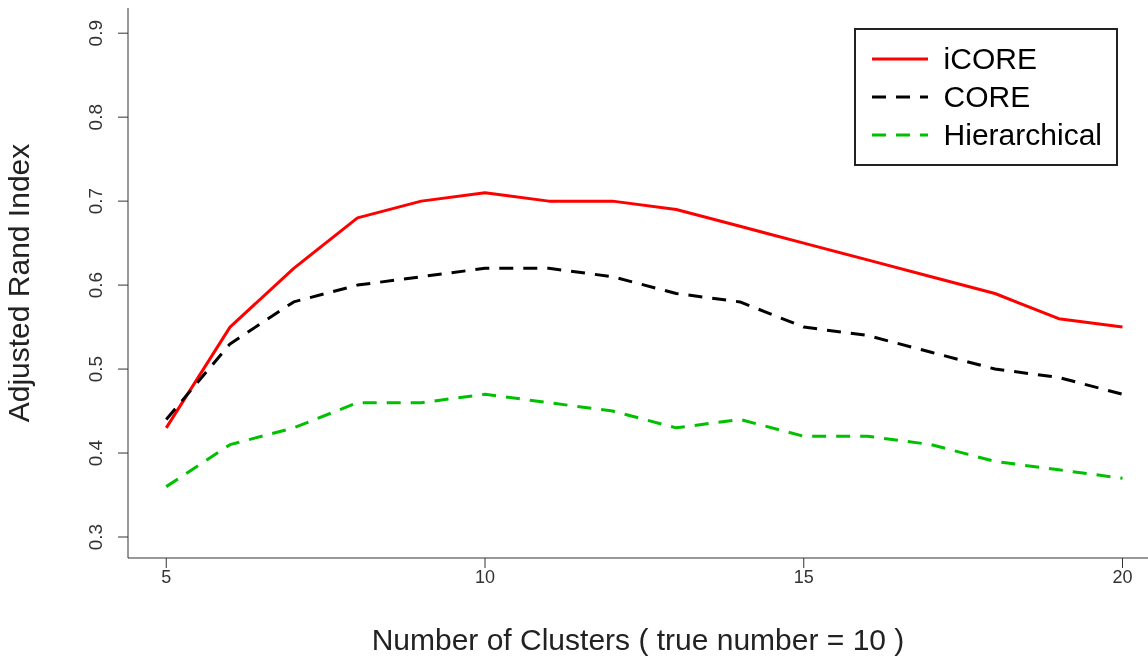 This screenshot has height=671, width=1148. What do you see at coordinates (95, 33) in the screenshot?
I see `y-tick-label: 0.9` at bounding box center [95, 33].